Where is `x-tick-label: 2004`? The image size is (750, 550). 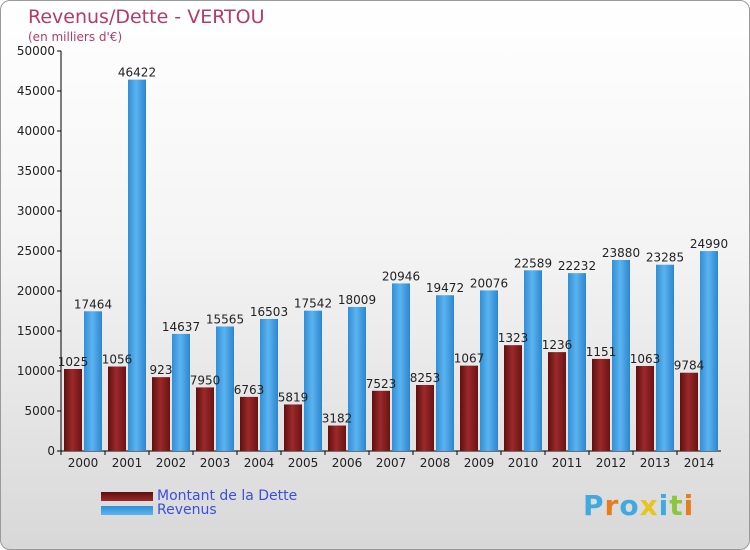 x-tick-label: 2004 is located at coordinates (259, 463).